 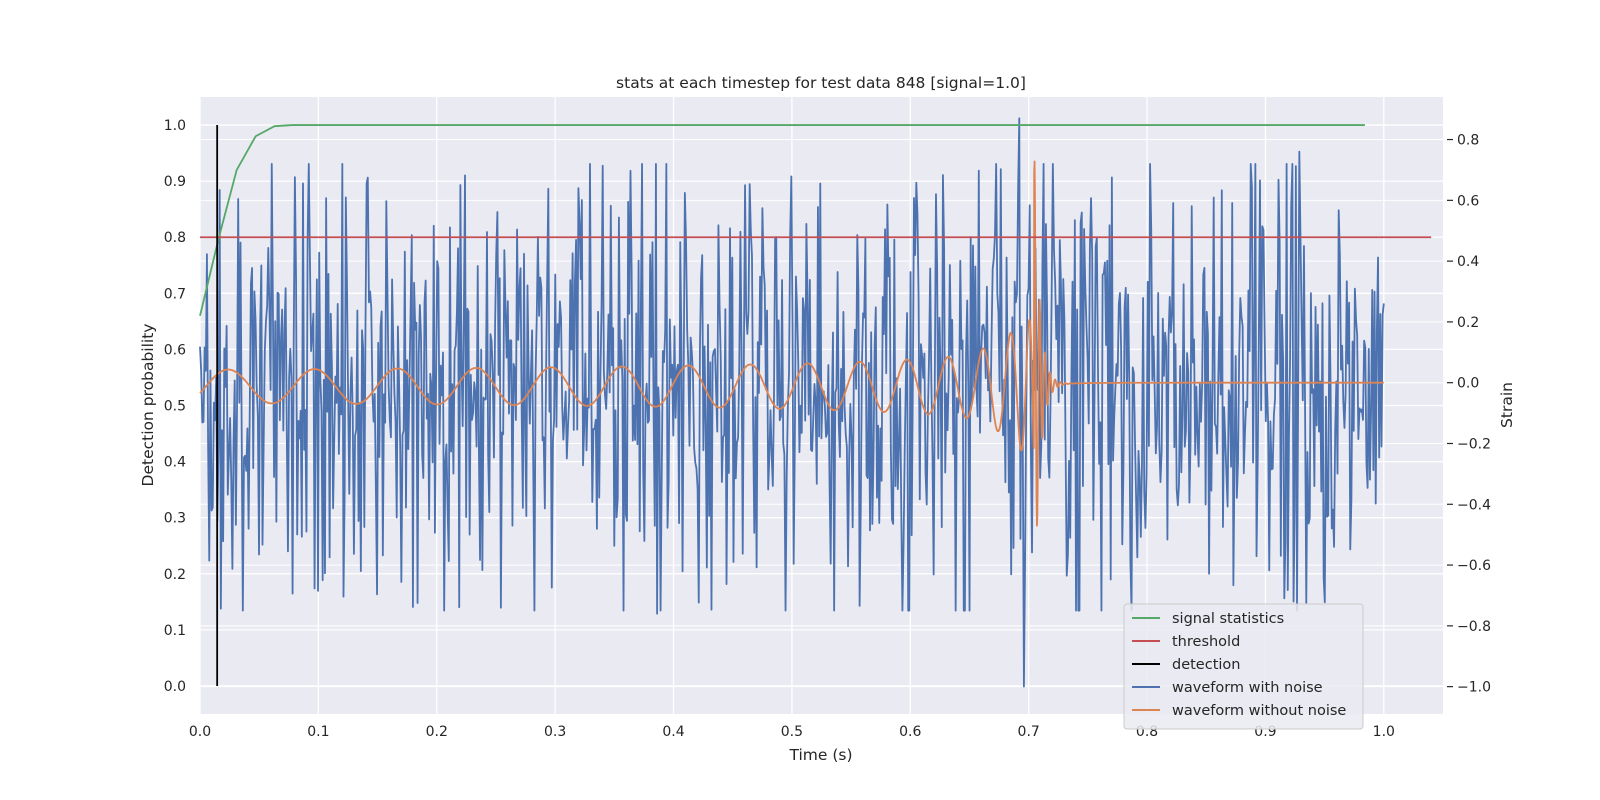 What do you see at coordinates (175, 519) in the screenshot?
I see `y-tick-label: 0.3` at bounding box center [175, 519].